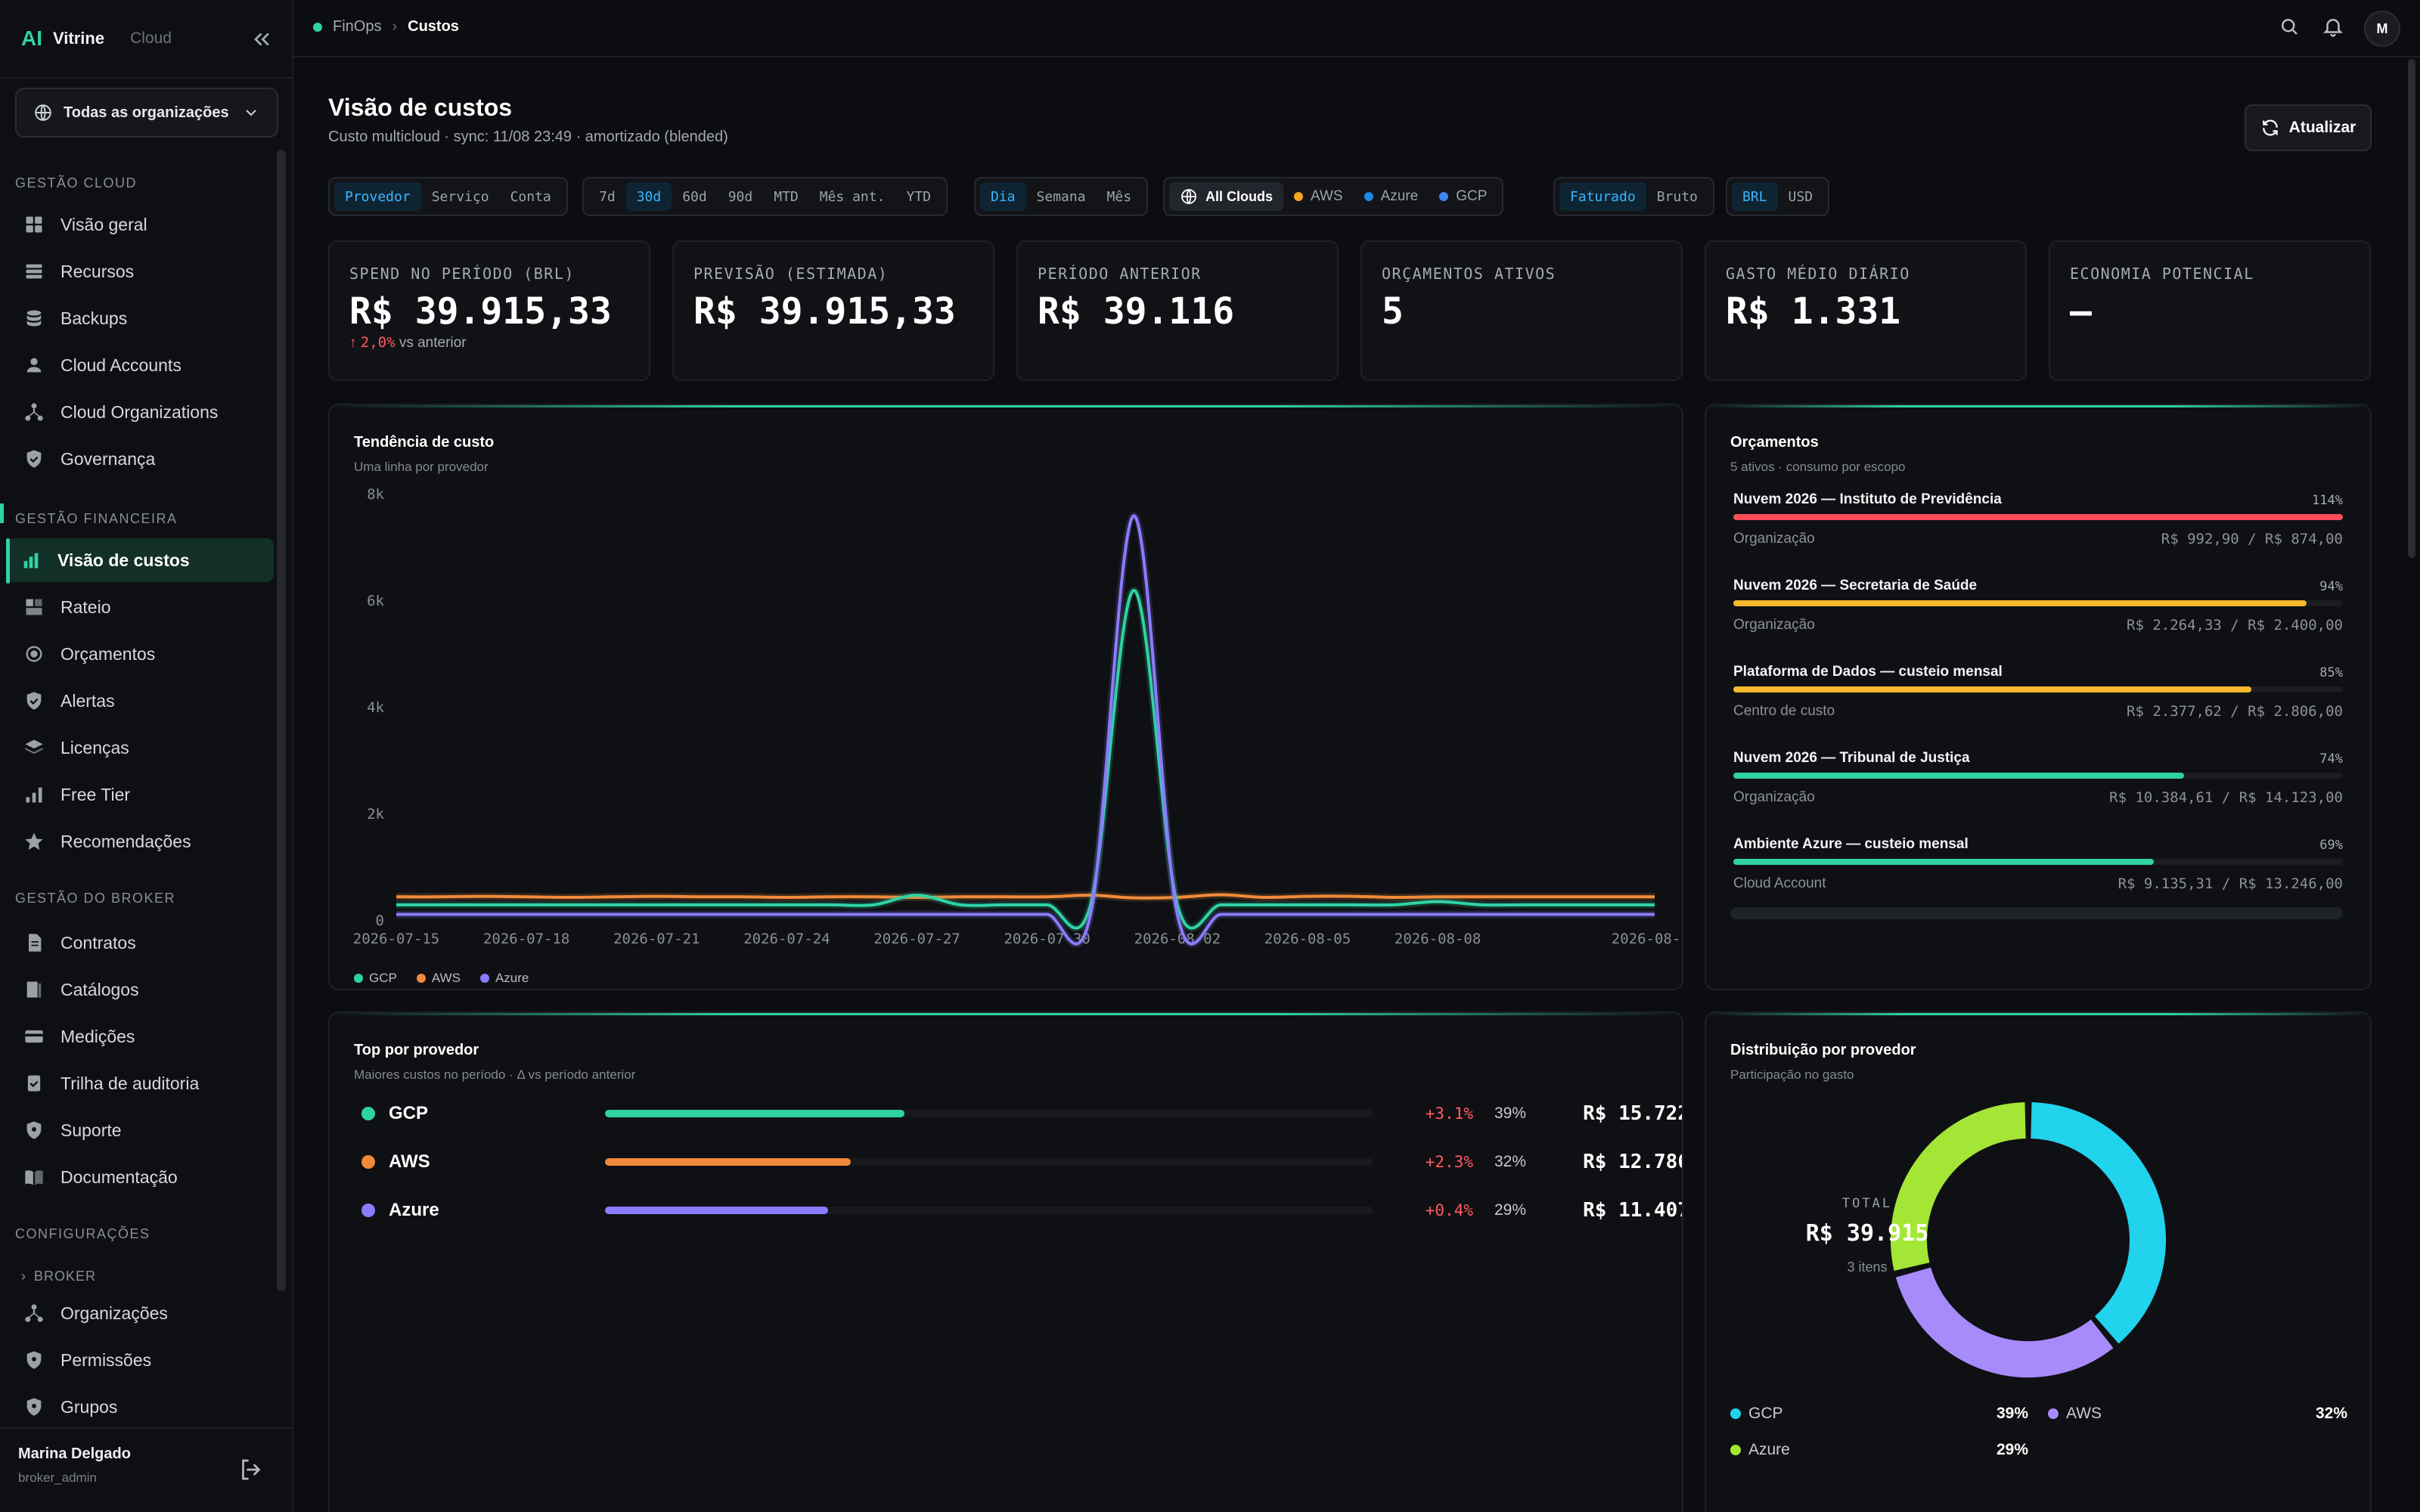 The image size is (2420, 1512). Describe the element at coordinates (1867, 1203) in the screenshot. I see `donut-center-label: TOTAL` at that location.